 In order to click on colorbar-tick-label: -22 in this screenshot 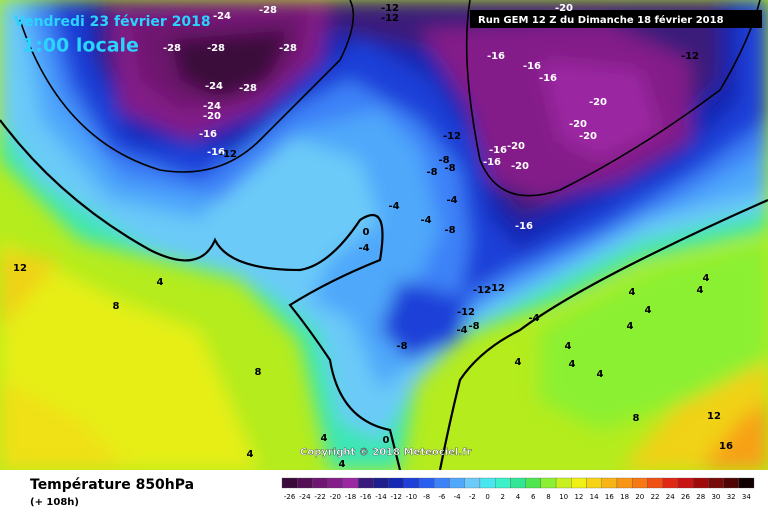, I will do `click(319, 497)`.